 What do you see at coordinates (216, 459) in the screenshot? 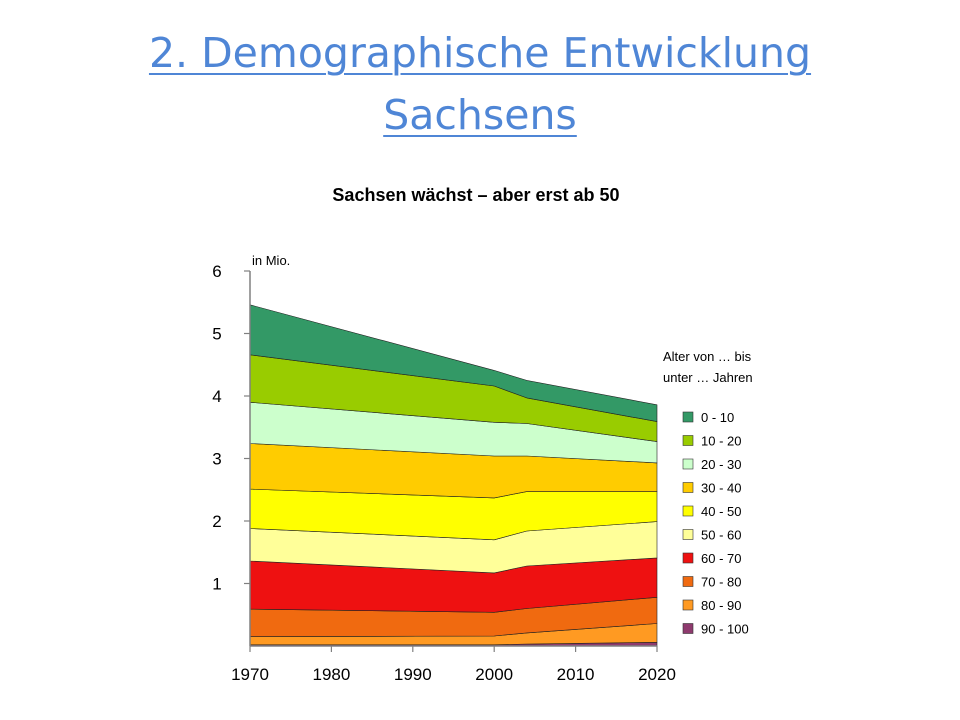
I see `y-tick-label: 3` at bounding box center [216, 459].